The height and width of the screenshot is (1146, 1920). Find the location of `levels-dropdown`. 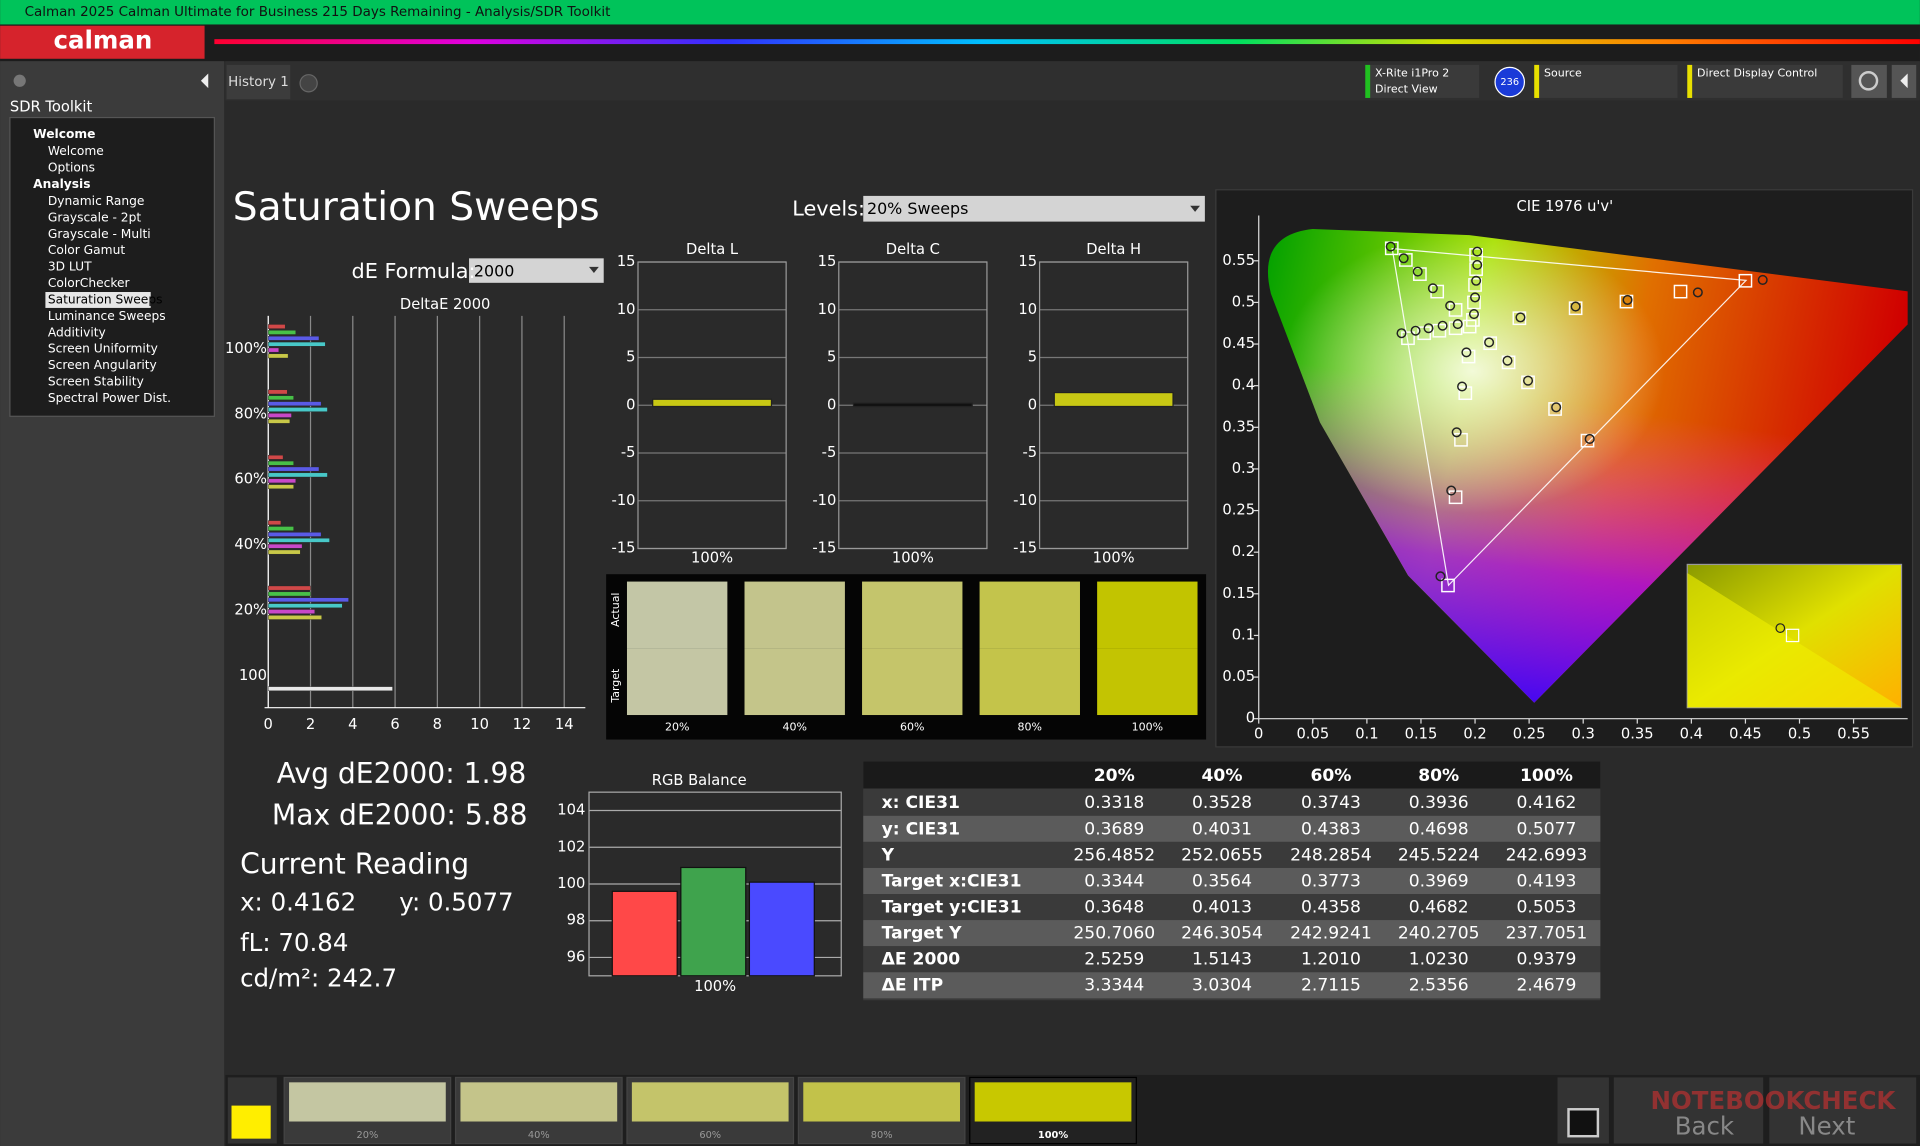

levels-dropdown is located at coordinates (1034, 208).